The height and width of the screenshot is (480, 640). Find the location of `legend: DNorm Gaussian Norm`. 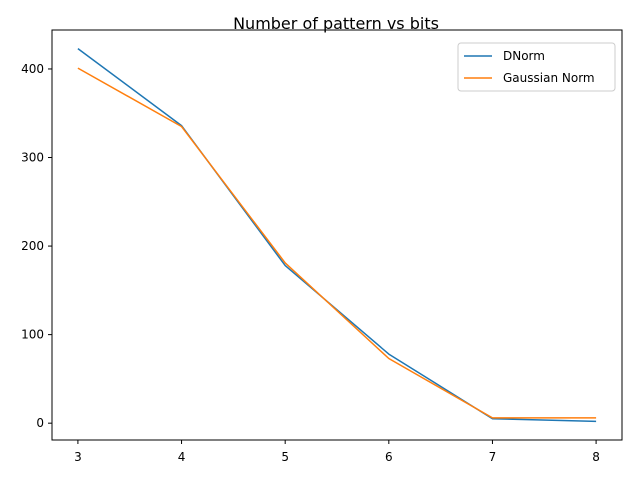

legend: DNorm Gaussian Norm is located at coordinates (536, 67).